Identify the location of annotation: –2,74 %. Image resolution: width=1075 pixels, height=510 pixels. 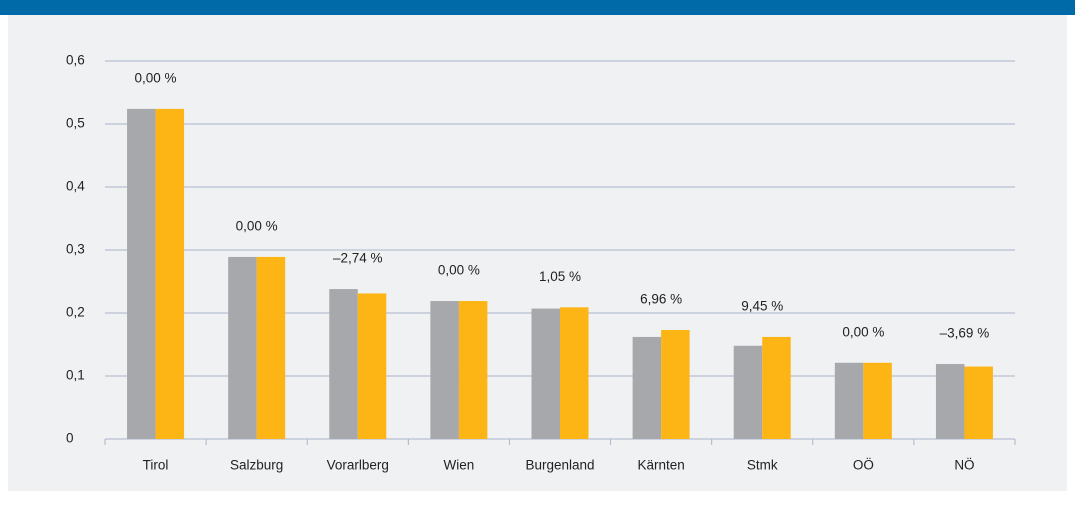
(358, 258).